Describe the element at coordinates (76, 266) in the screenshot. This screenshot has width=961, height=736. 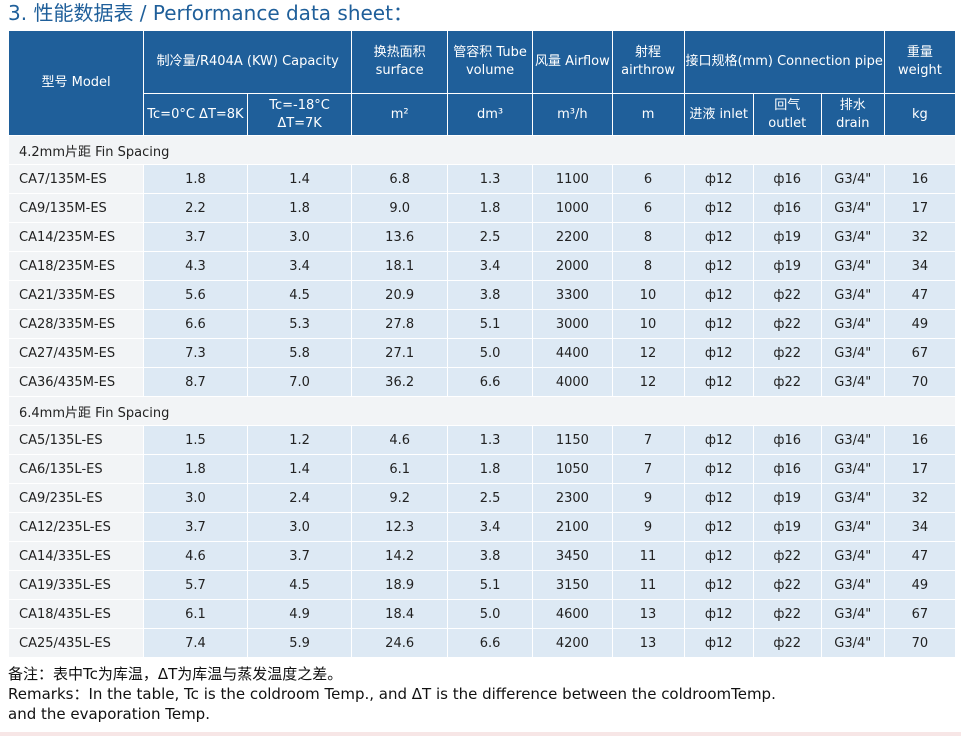
I see `cell-model: CA18/235M-ES` at that location.